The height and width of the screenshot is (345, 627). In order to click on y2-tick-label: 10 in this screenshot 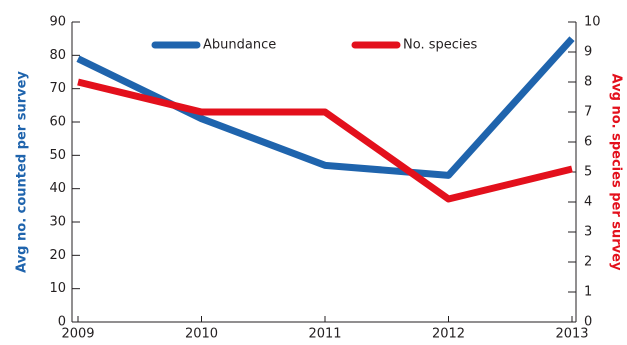, I will do `click(592, 22)`.